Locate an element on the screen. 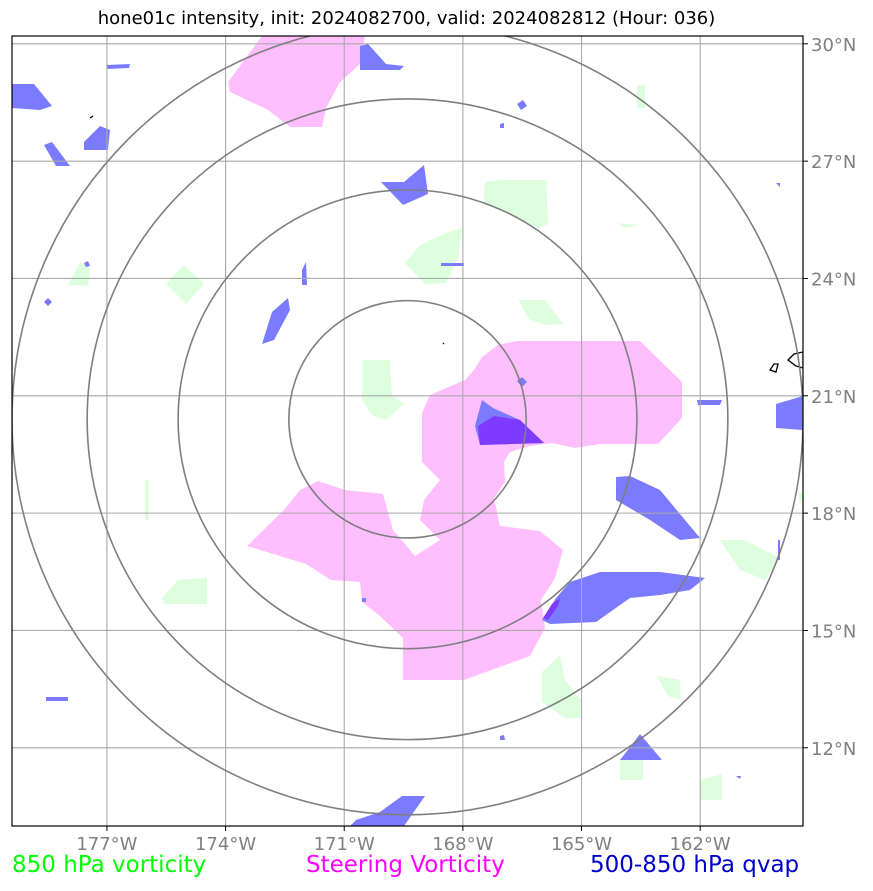 Image resolution: width=873 pixels, height=891 pixels. range-ring is located at coordinates (407, 419).